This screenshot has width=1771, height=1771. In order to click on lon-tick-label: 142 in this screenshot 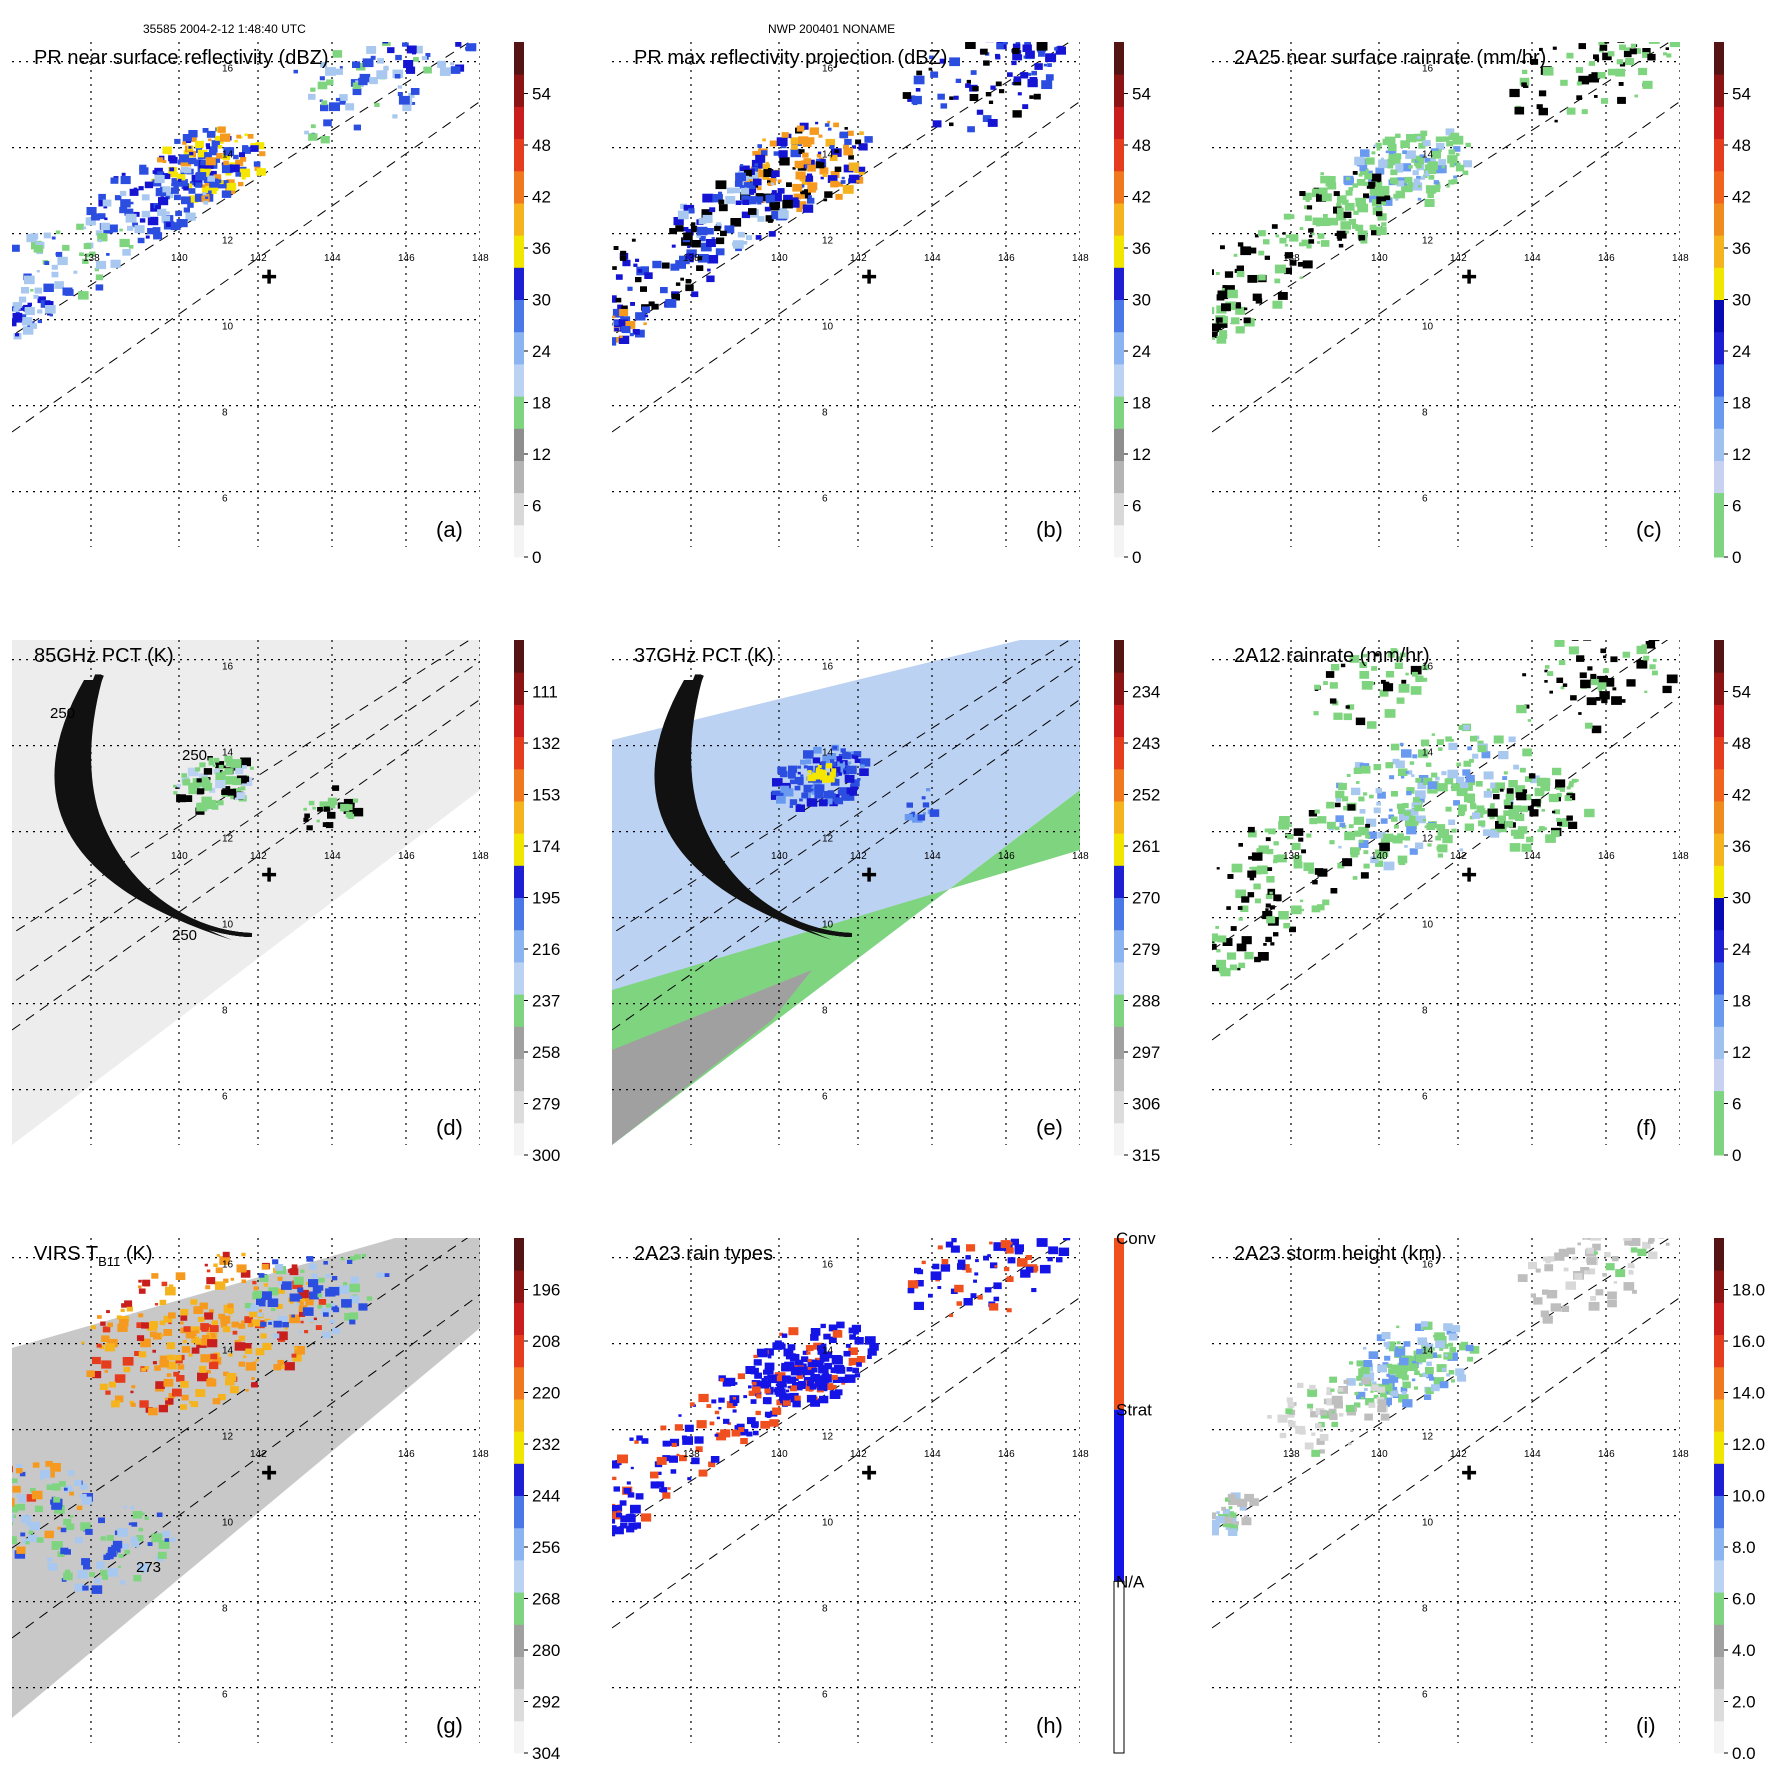, I will do `click(858, 1454)`.